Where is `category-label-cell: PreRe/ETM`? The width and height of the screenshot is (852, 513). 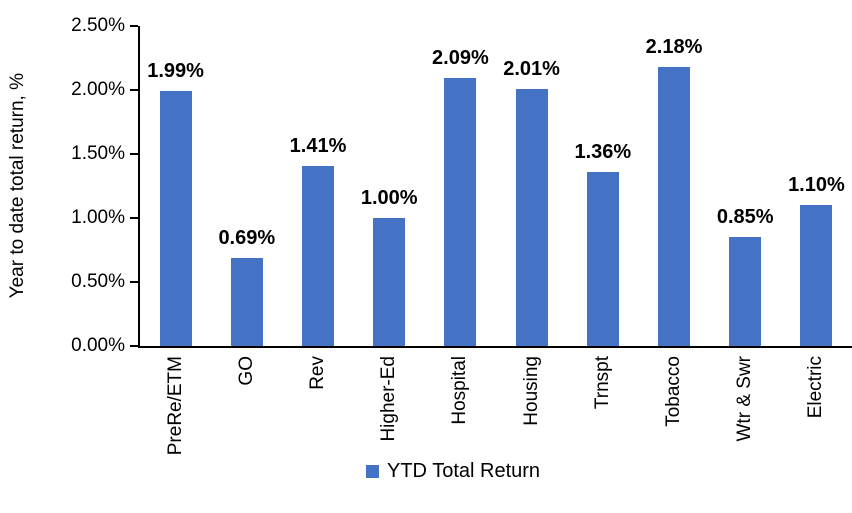
category-label-cell: PreRe/ETM is located at coordinates (175, 412).